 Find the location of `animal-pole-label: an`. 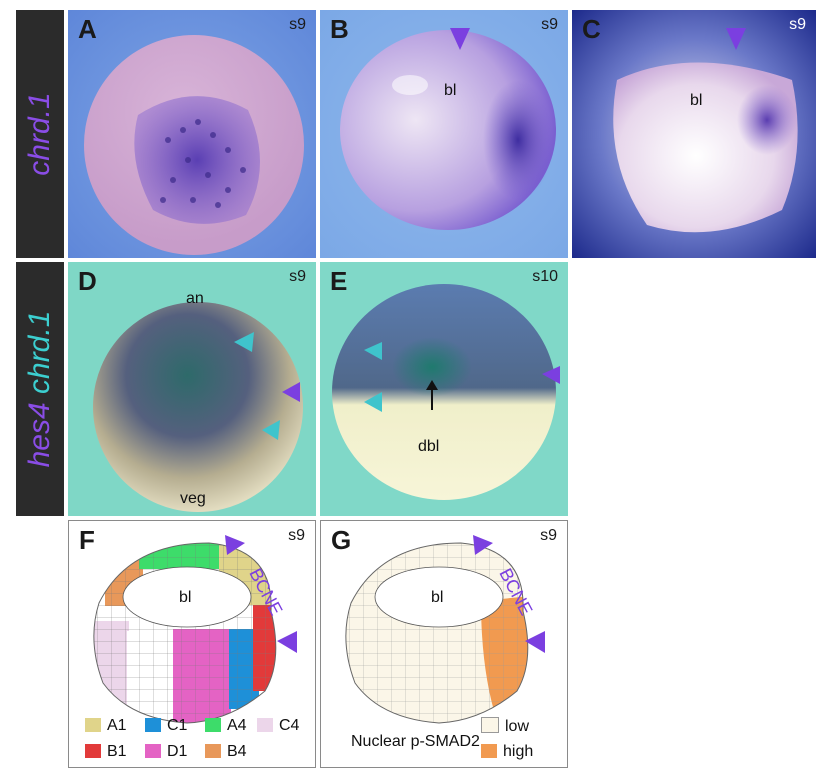

animal-pole-label: an is located at coordinates (195, 298).